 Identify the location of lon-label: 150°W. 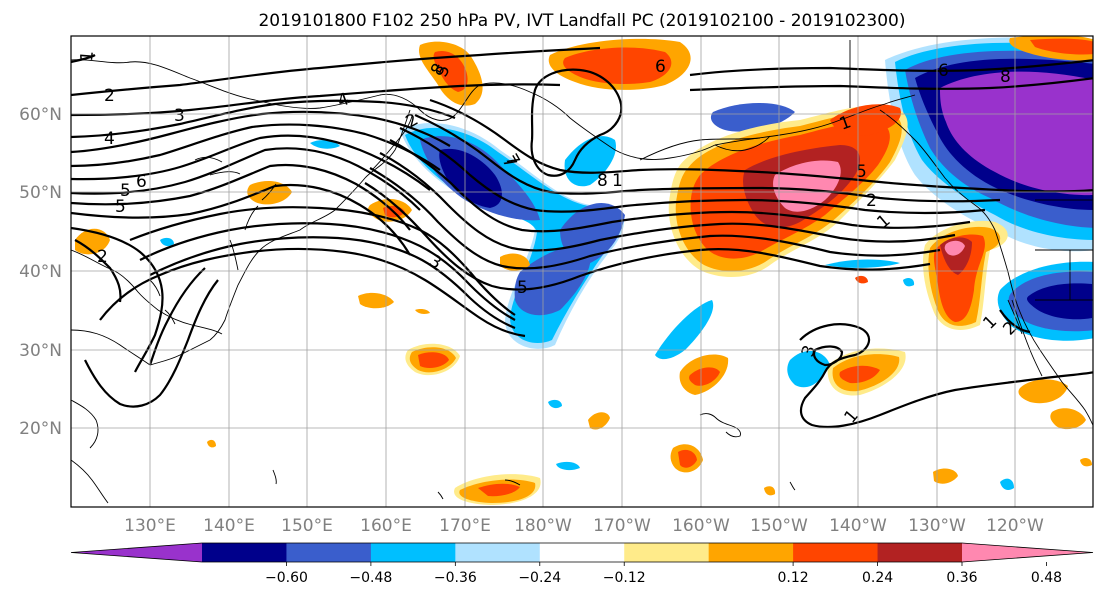
(779, 526).